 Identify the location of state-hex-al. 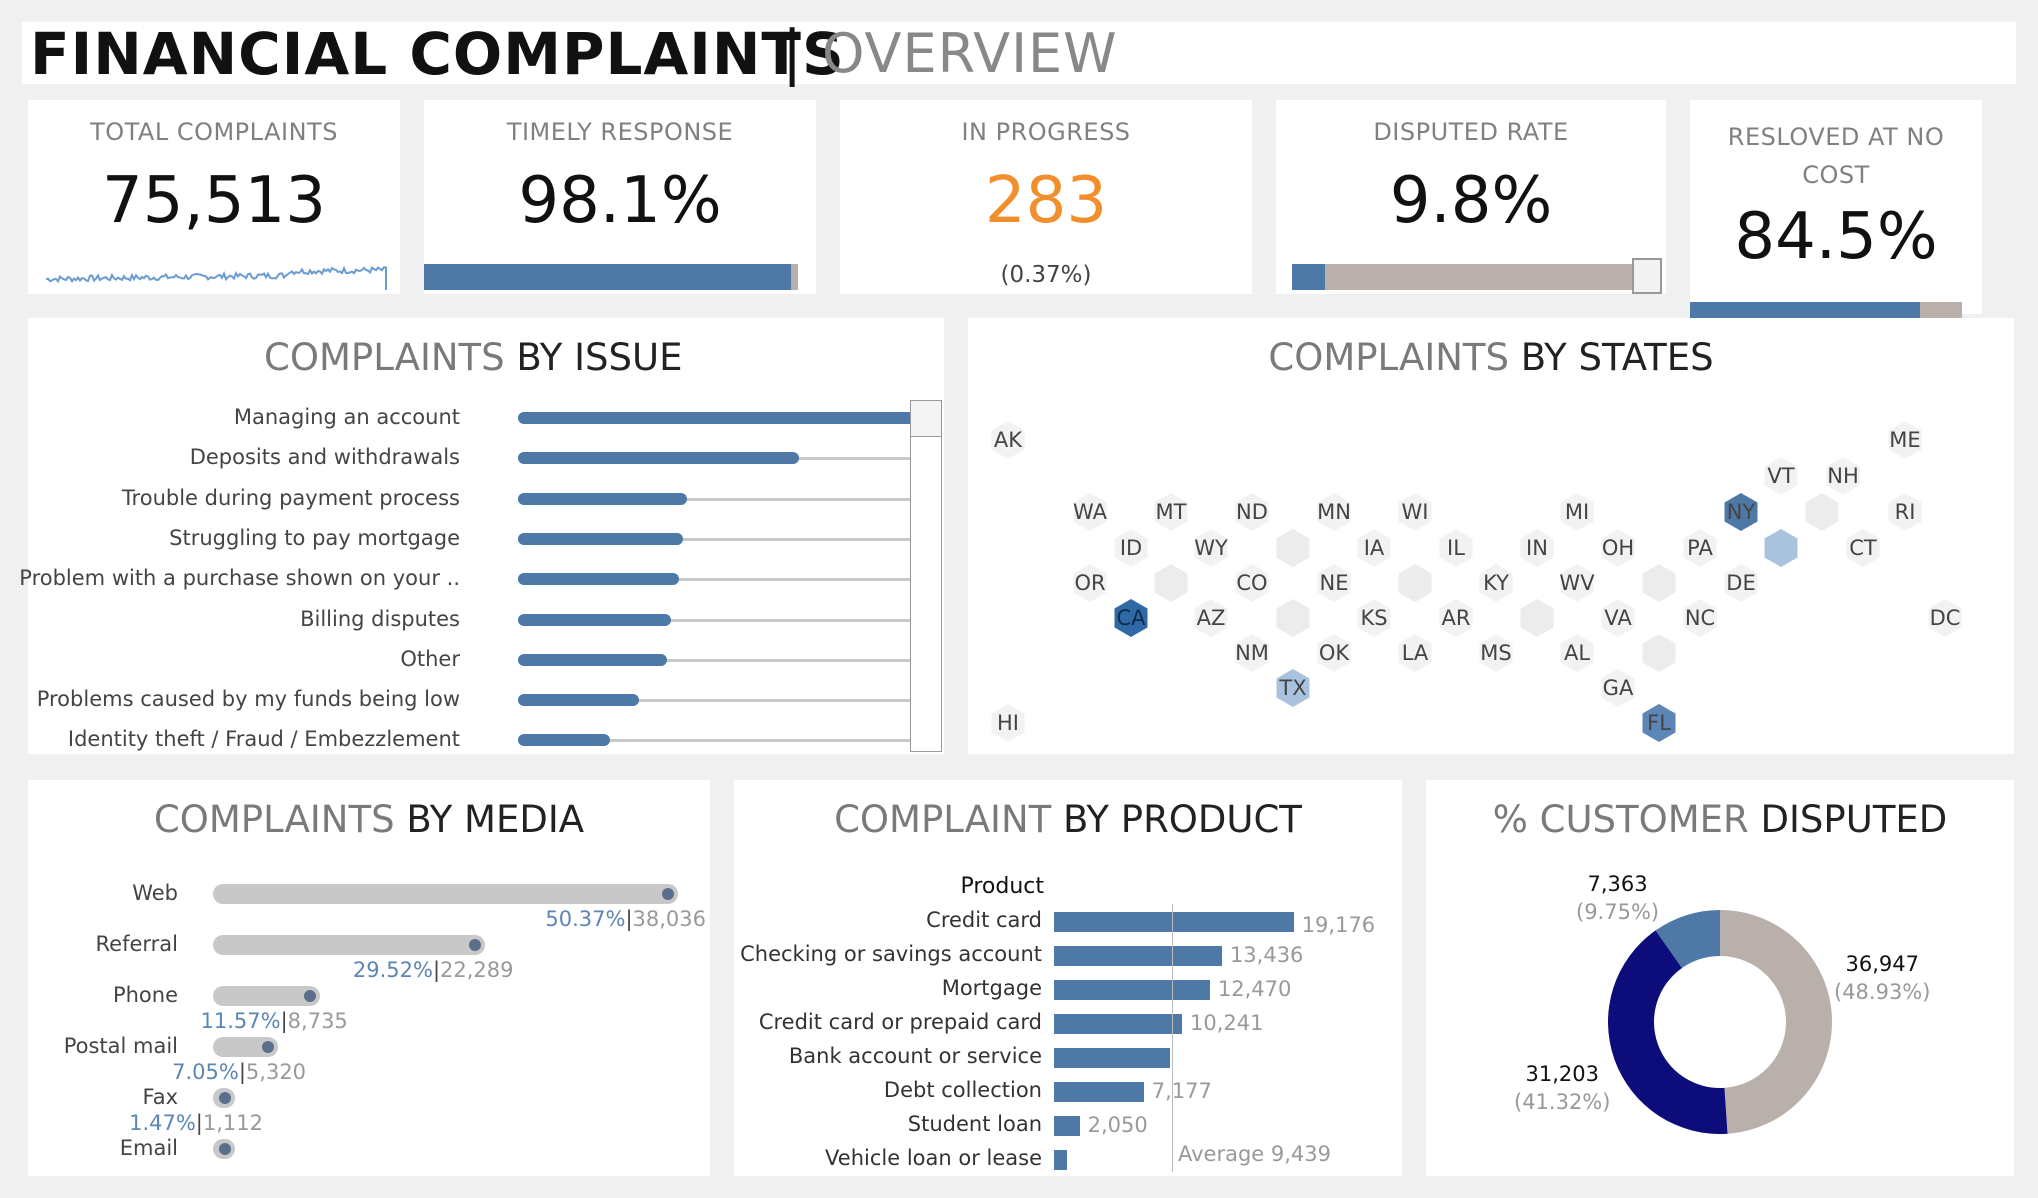
(1577, 653).